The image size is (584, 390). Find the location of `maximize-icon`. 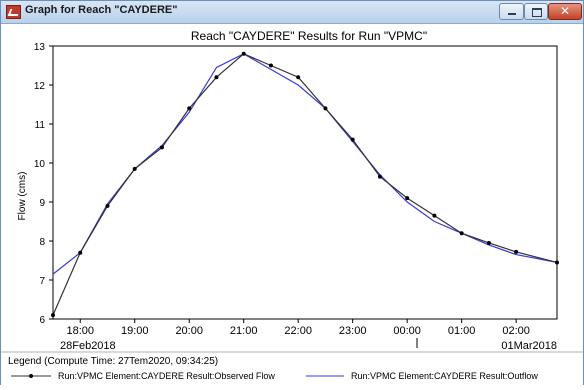

maximize-icon is located at coordinates (537, 12).